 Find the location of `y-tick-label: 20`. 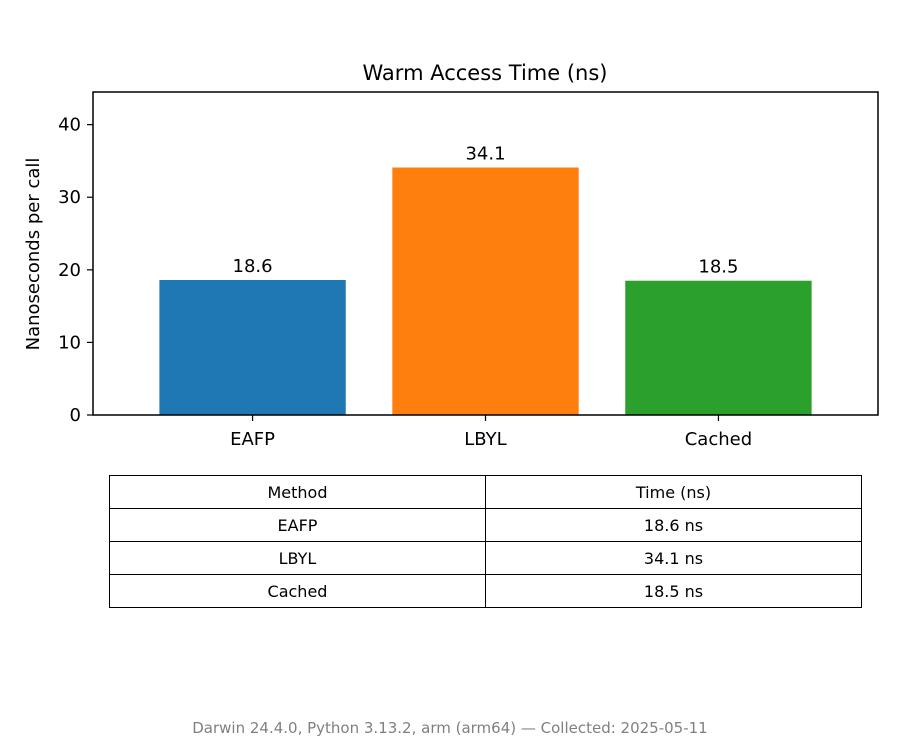

y-tick-label: 20 is located at coordinates (69, 270).